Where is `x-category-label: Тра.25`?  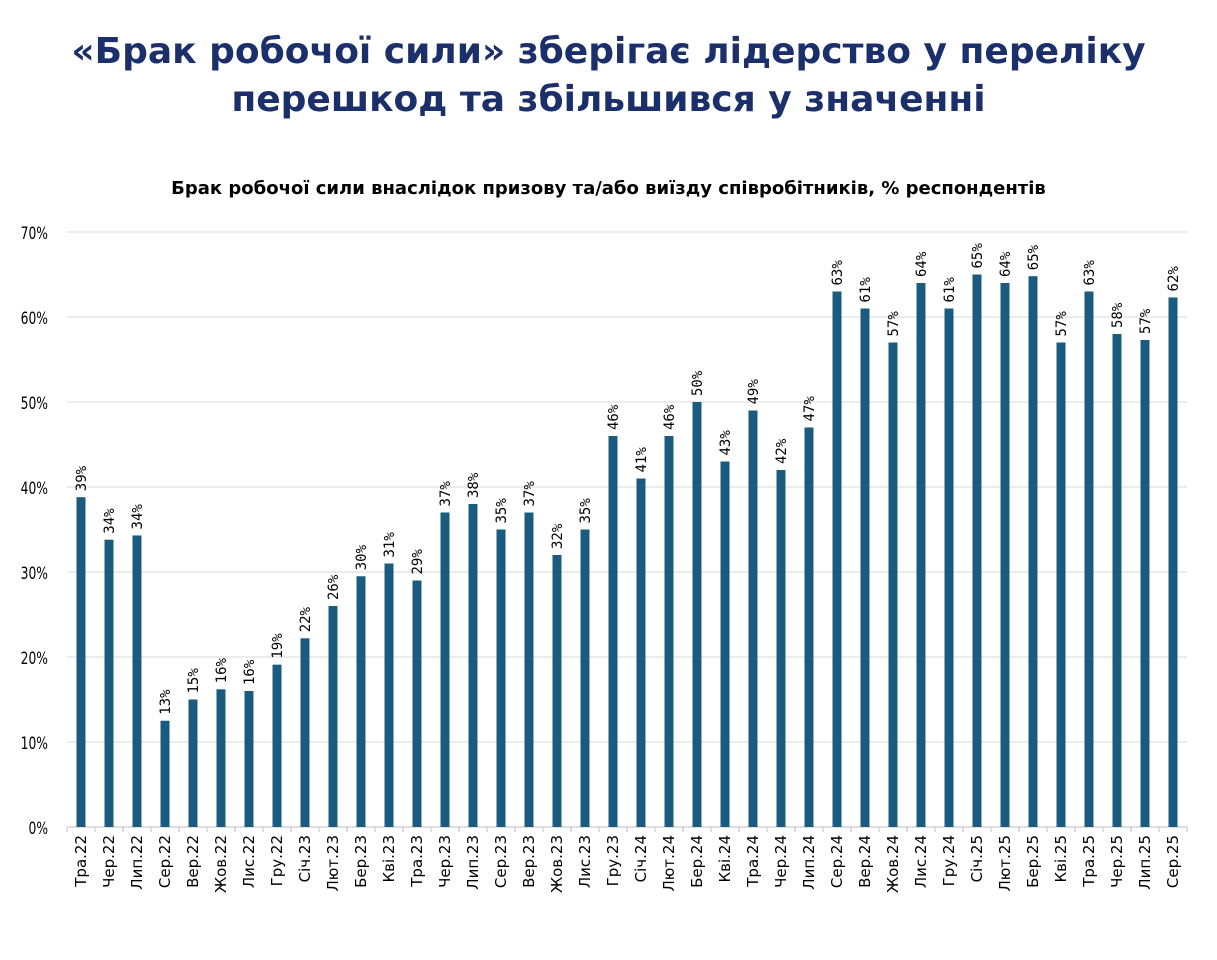 x-category-label: Тра.25 is located at coordinates (1089, 861).